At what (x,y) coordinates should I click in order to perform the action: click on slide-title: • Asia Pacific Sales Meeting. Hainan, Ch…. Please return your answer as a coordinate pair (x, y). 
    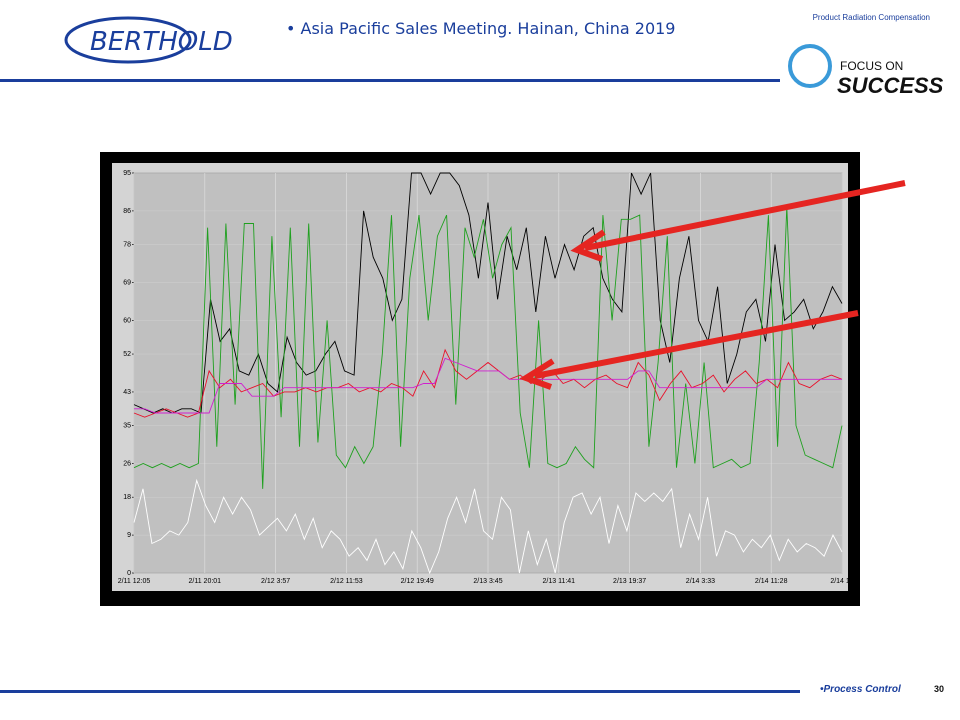
    Looking at the image, I should click on (480, 28).